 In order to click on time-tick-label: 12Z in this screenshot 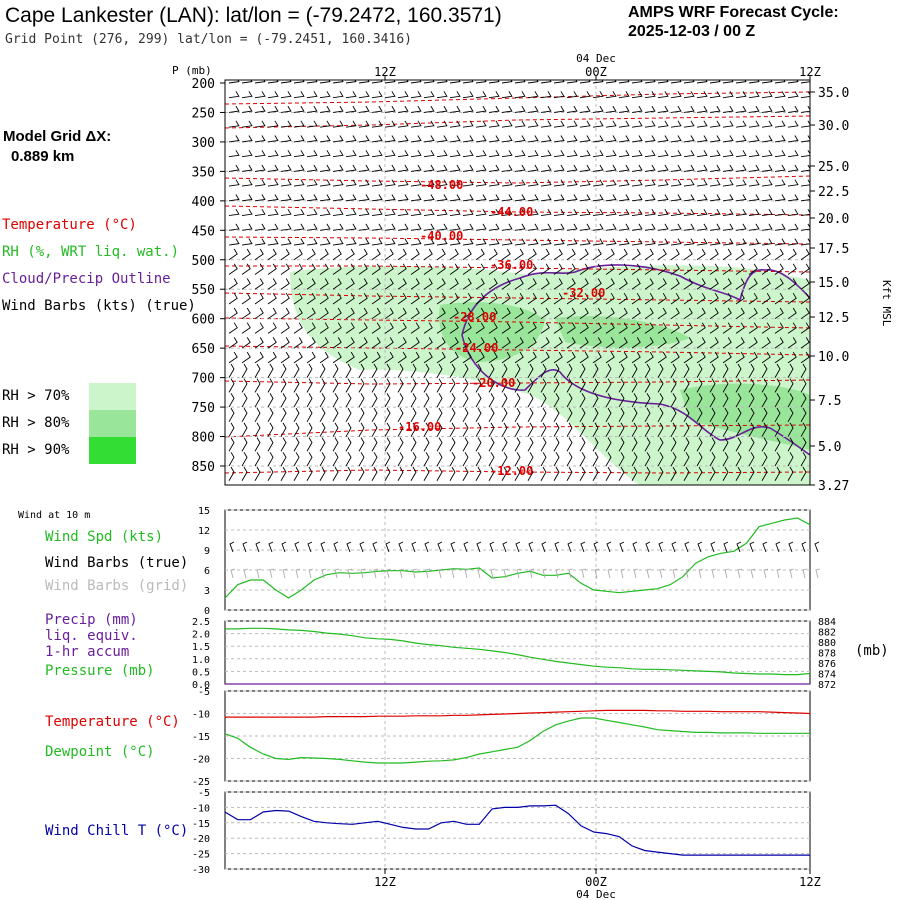, I will do `click(810, 72)`.